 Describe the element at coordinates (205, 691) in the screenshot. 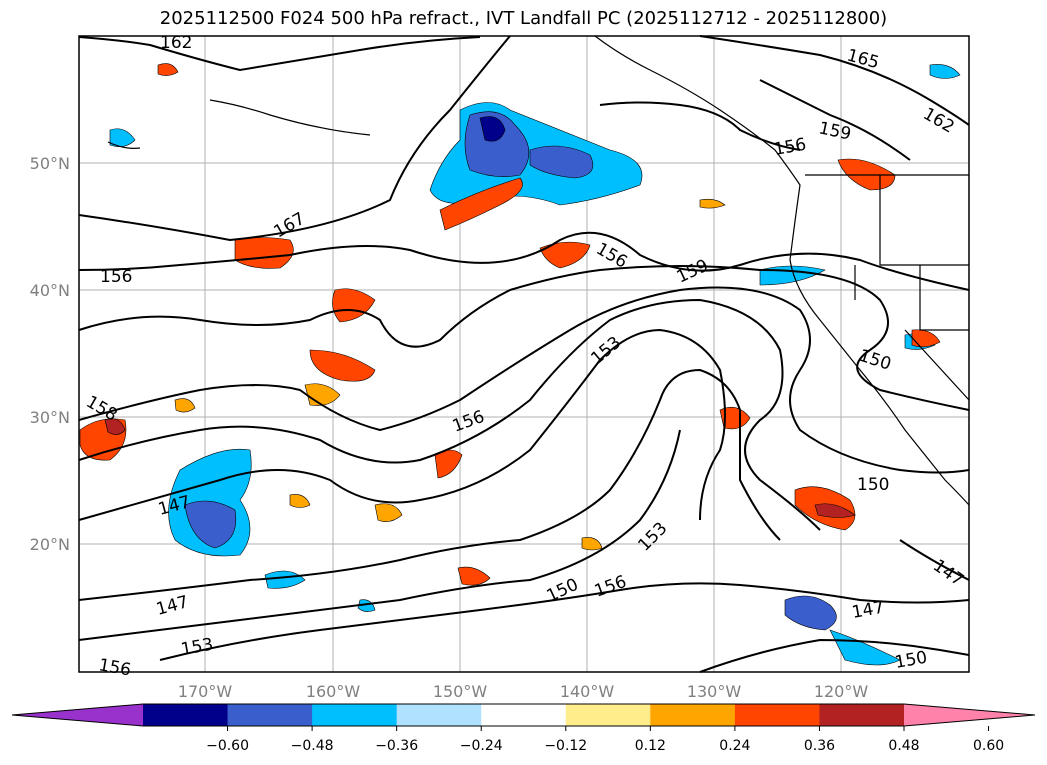

I see `lon-label-170w: 170°W` at that location.